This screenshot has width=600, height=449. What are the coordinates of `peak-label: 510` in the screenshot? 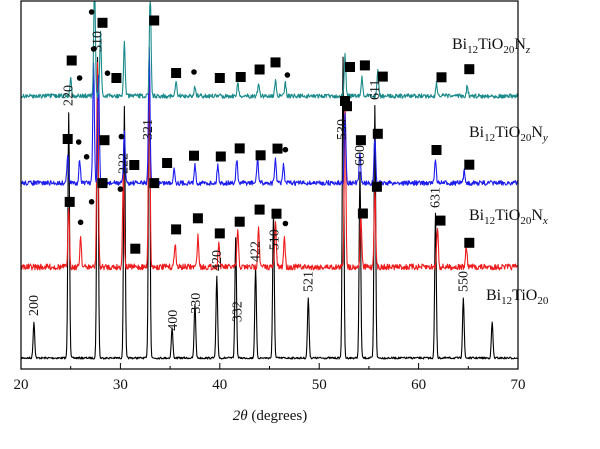 It's located at (275, 239).